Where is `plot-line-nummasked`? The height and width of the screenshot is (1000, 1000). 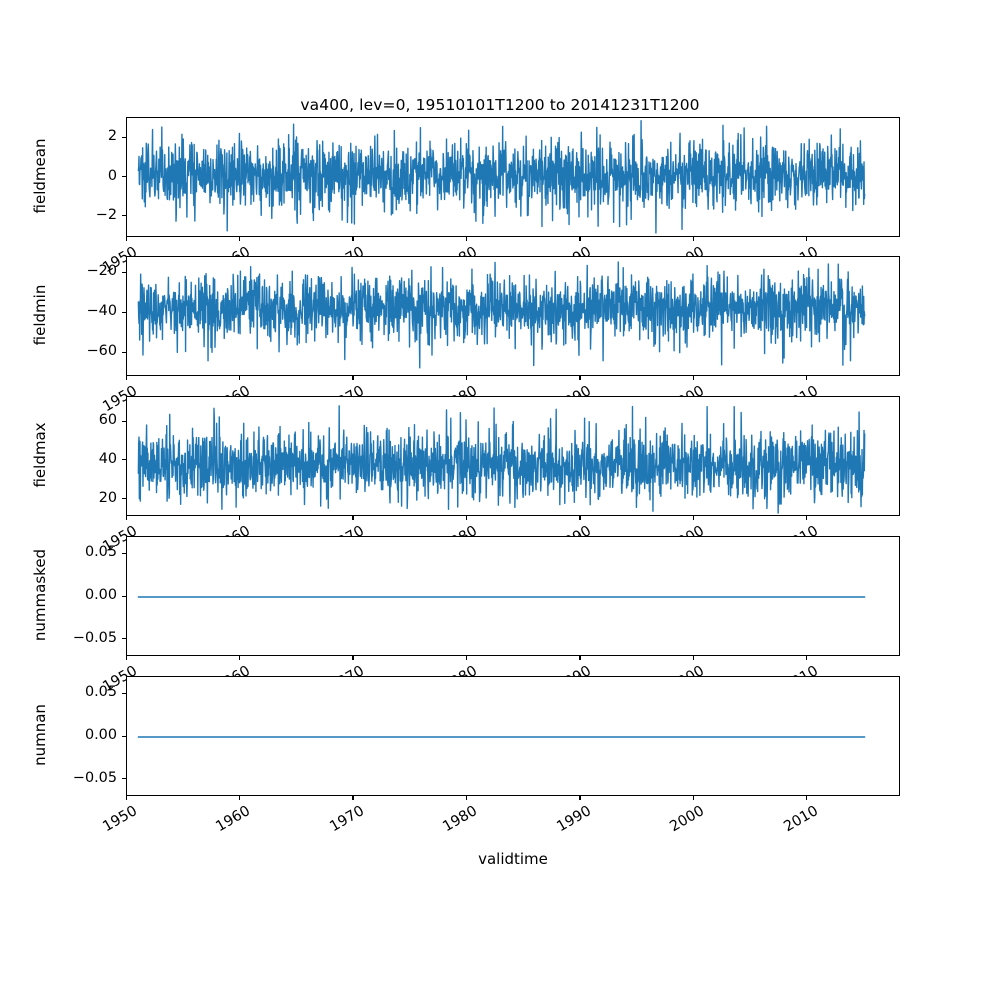
plot-line-nummasked is located at coordinates (501, 597).